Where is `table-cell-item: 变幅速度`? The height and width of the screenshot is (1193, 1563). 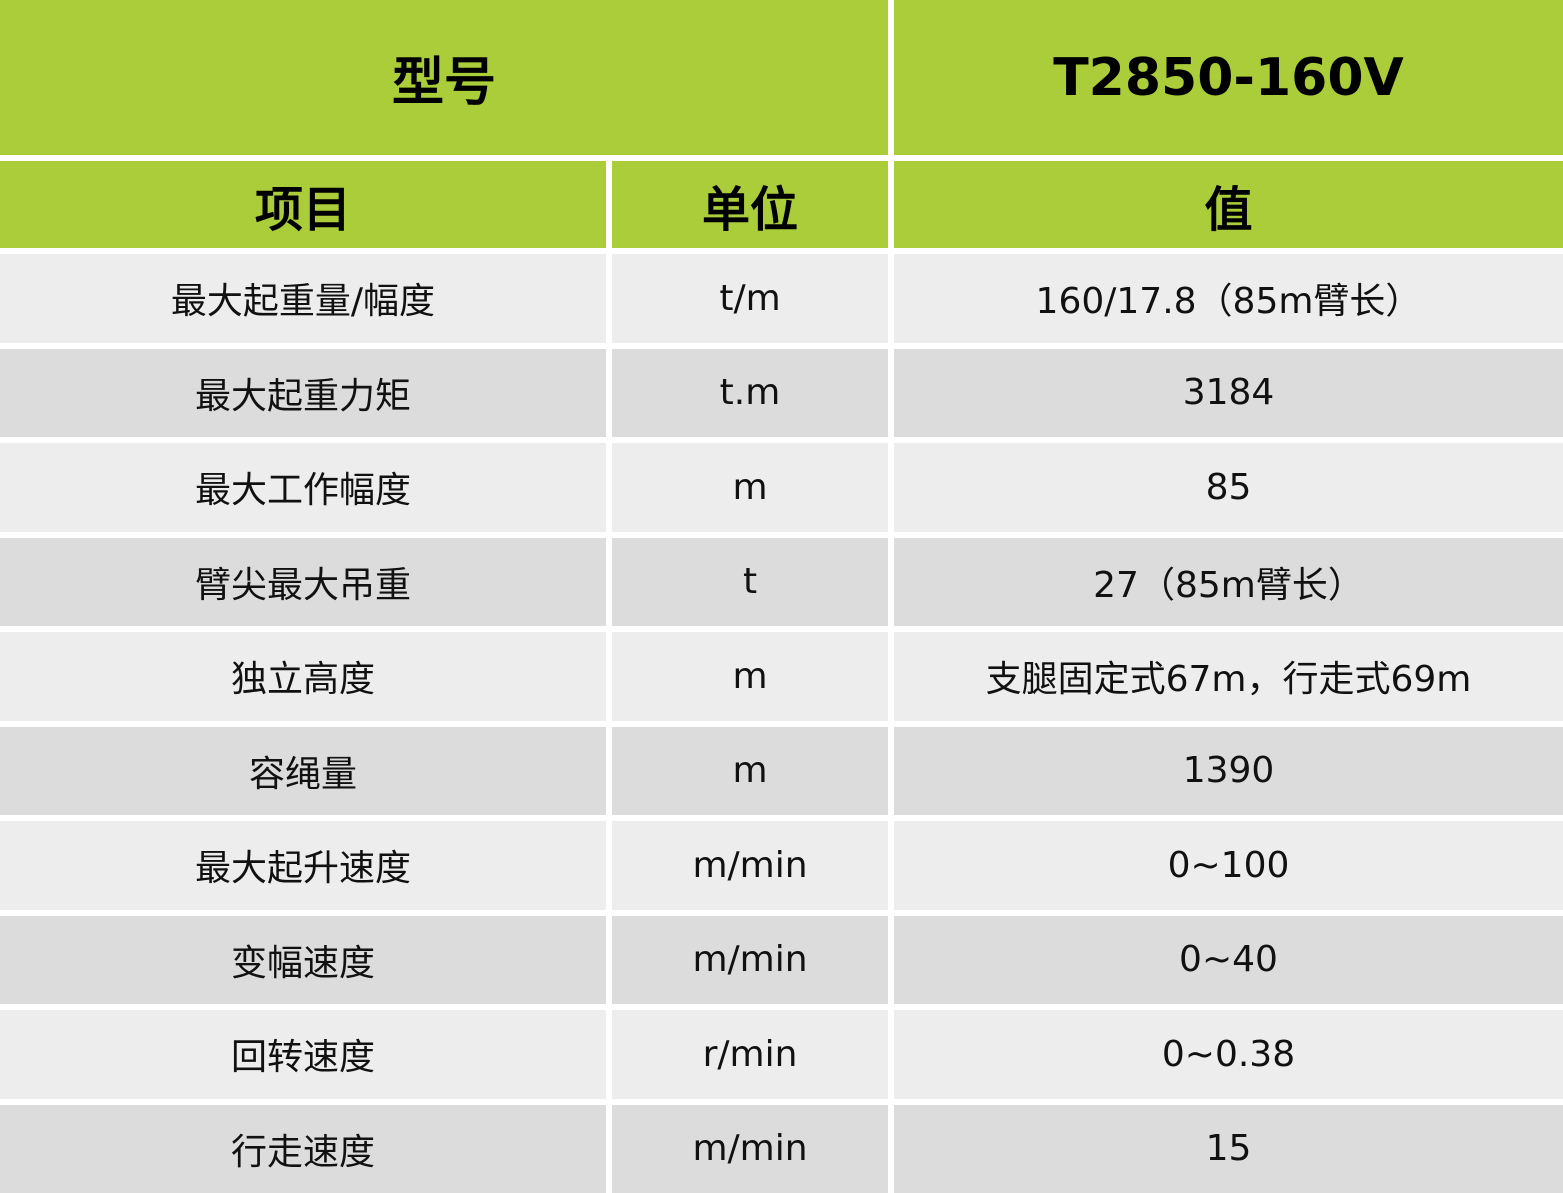 table-cell-item: 变幅速度 is located at coordinates (303, 959).